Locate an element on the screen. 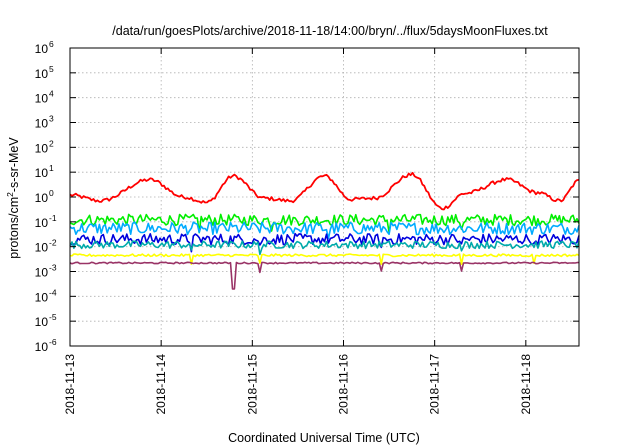 The height and width of the screenshot is (448, 640). x-axis-label: Coordinated Universal Time (UTC) is located at coordinates (324, 438).